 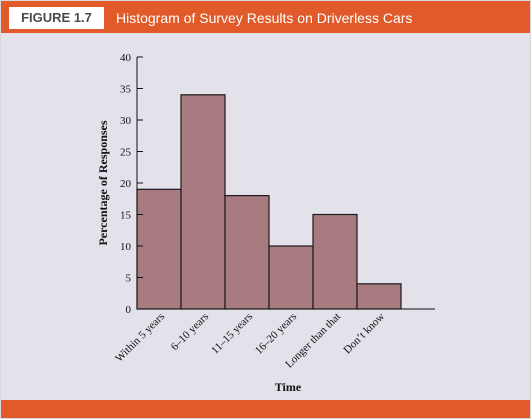 I want to click on y-tick-label: 25, so click(x=126, y=153).